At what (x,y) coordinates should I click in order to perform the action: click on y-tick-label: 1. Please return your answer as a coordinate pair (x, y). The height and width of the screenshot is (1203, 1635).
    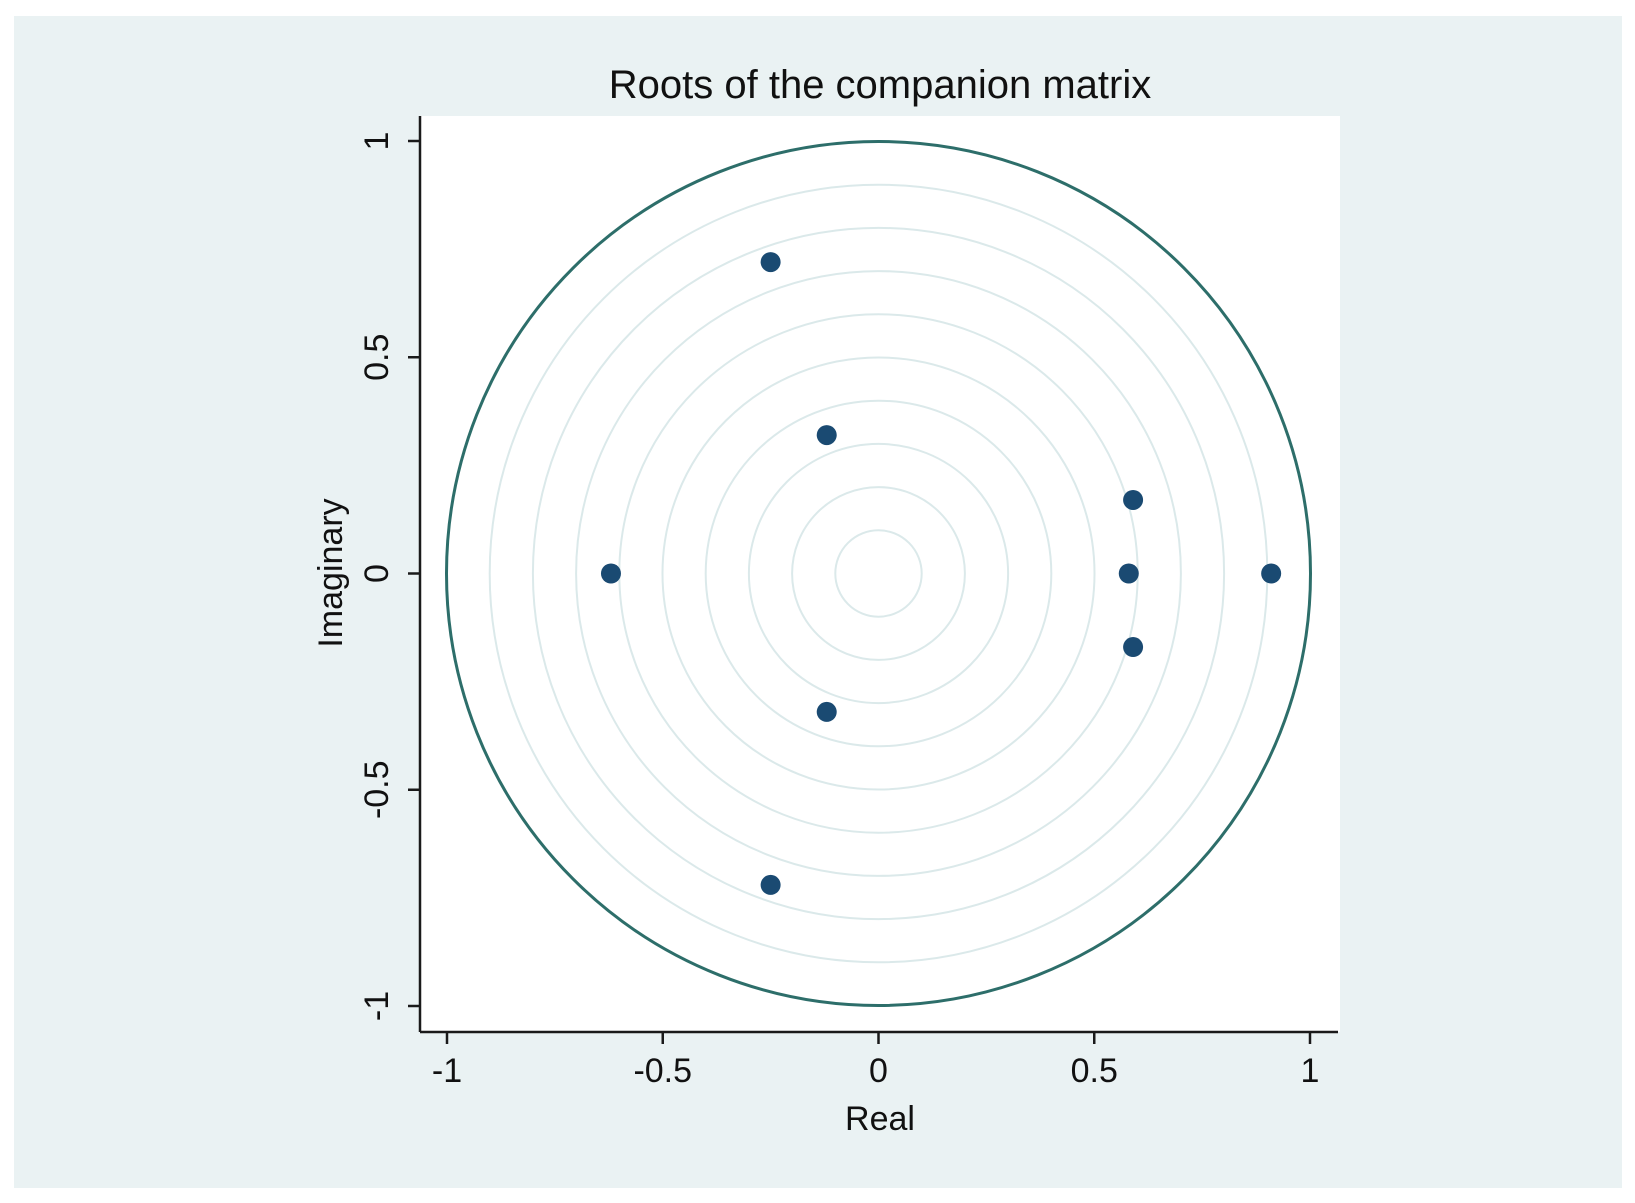
    Looking at the image, I should click on (377, 141).